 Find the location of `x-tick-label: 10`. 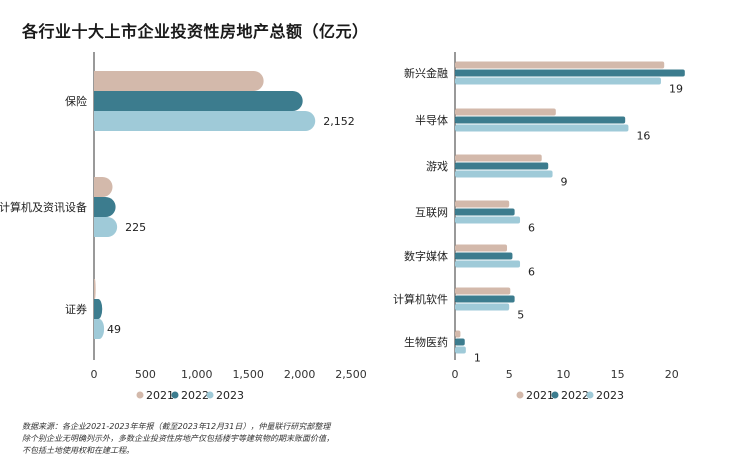

x-tick-label: 10 is located at coordinates (563, 374).